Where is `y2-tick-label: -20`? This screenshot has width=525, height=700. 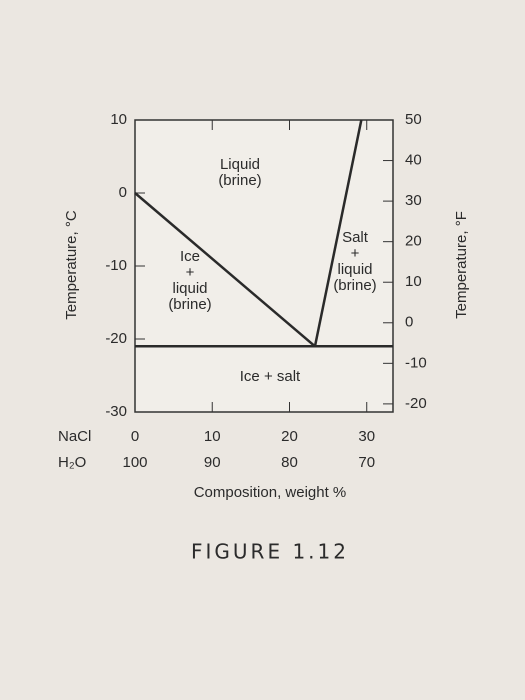
y2-tick-label: -20 is located at coordinates (416, 403).